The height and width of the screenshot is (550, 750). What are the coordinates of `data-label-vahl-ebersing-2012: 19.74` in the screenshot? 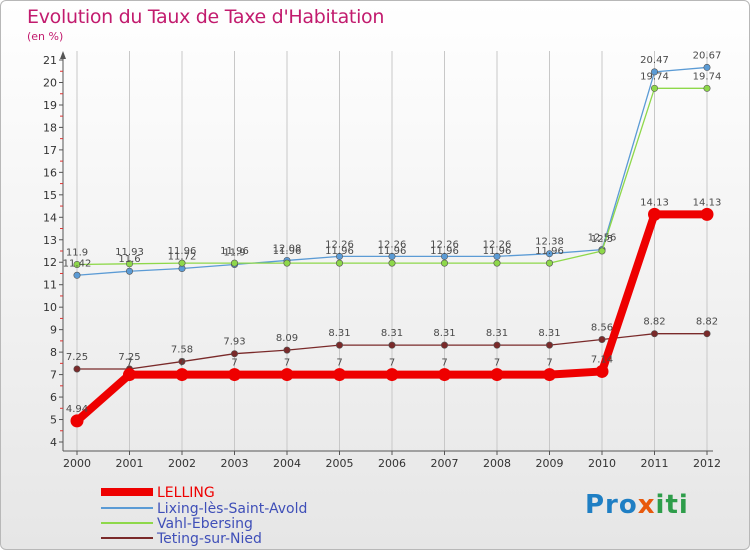 It's located at (707, 76).